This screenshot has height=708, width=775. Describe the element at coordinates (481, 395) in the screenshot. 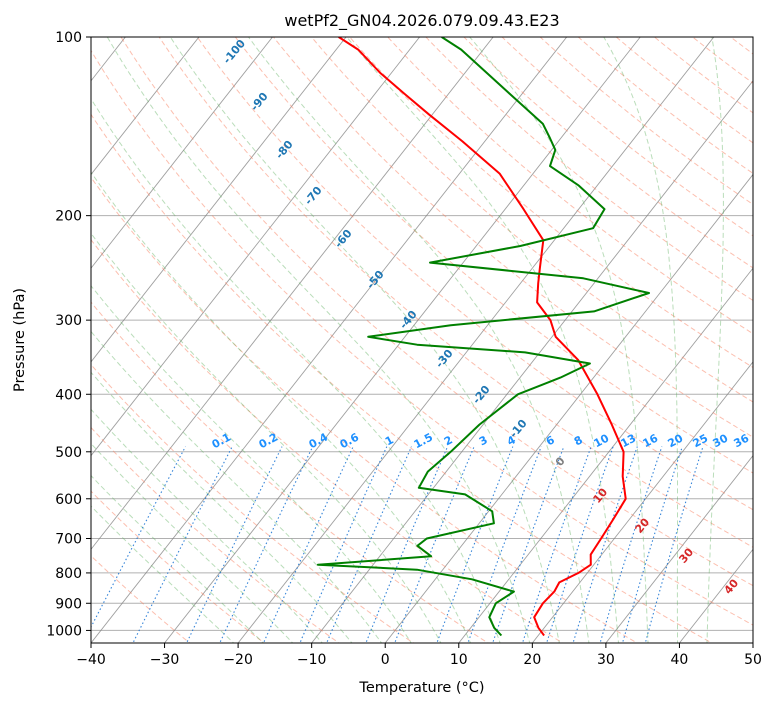

I see `dry-adiabat-label: -20` at that location.